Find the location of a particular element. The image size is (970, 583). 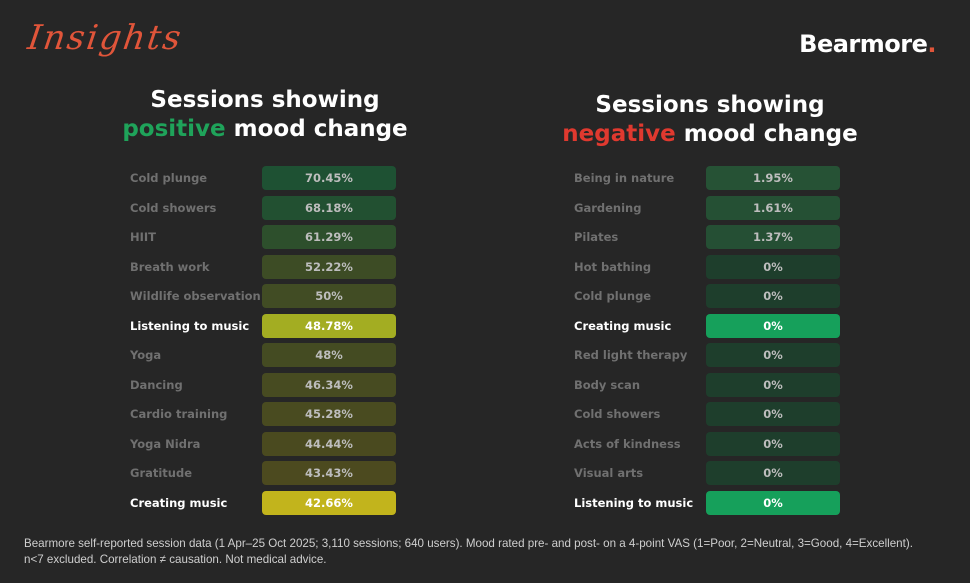

positive-row: Creating music 42.66% is located at coordinates (265, 502).